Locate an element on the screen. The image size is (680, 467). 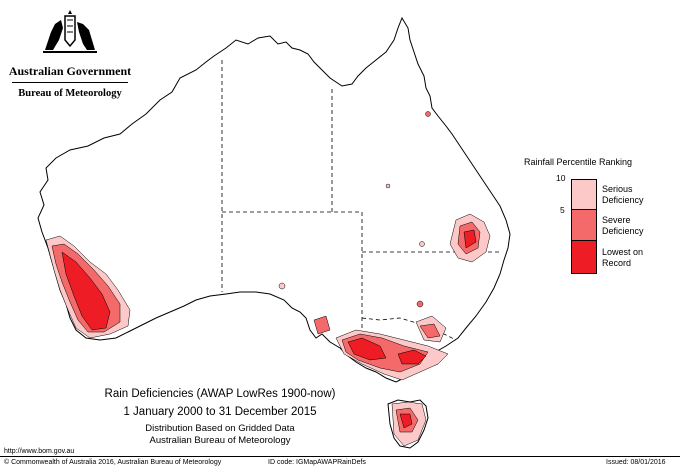
map-source: Australian Bureau of Meteorology is located at coordinates (220, 440).